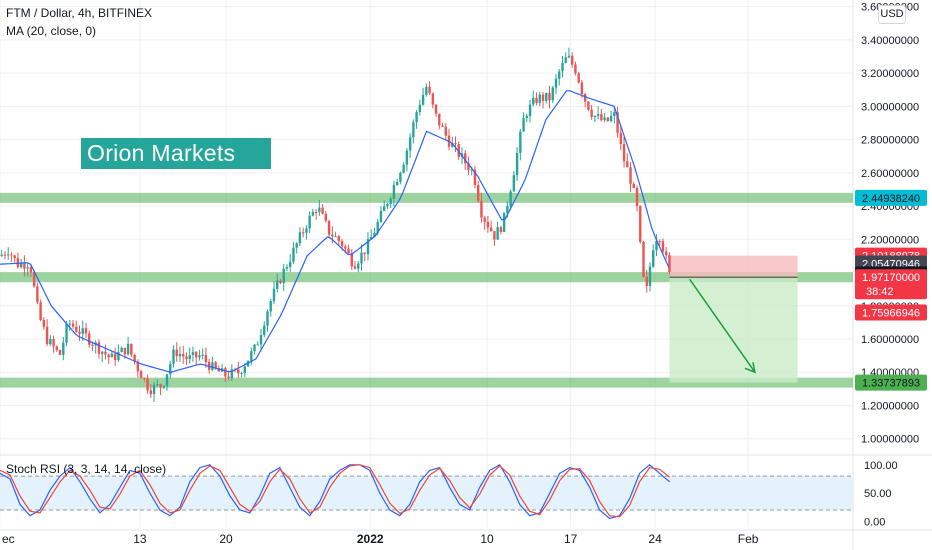 The height and width of the screenshot is (550, 932). What do you see at coordinates (890, 240) in the screenshot?
I see `price-tick-label: 2.20000000` at bounding box center [890, 240].